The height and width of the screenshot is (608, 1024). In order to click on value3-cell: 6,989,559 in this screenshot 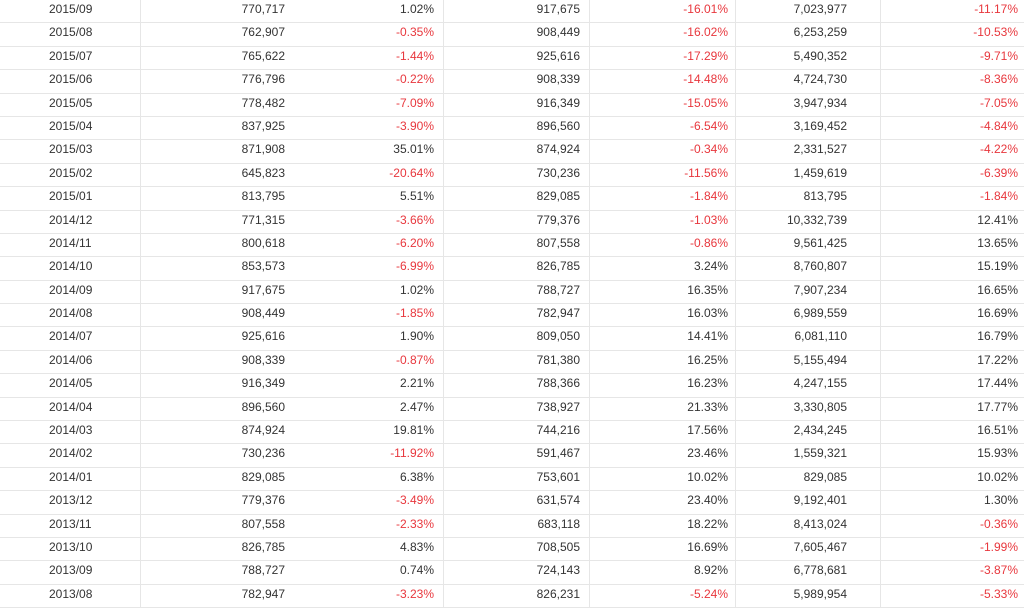, I will do `click(820, 313)`.